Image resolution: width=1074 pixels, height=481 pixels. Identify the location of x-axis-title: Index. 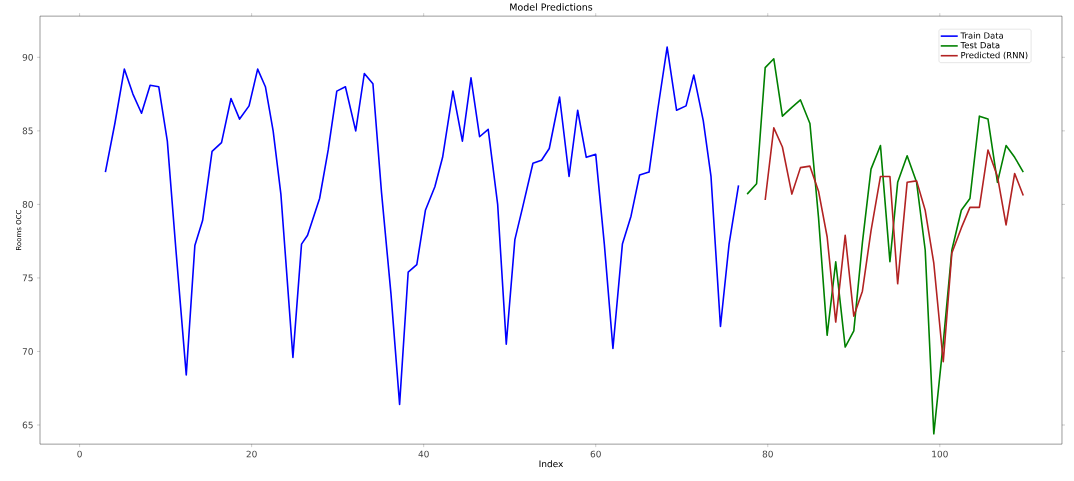
(551, 464).